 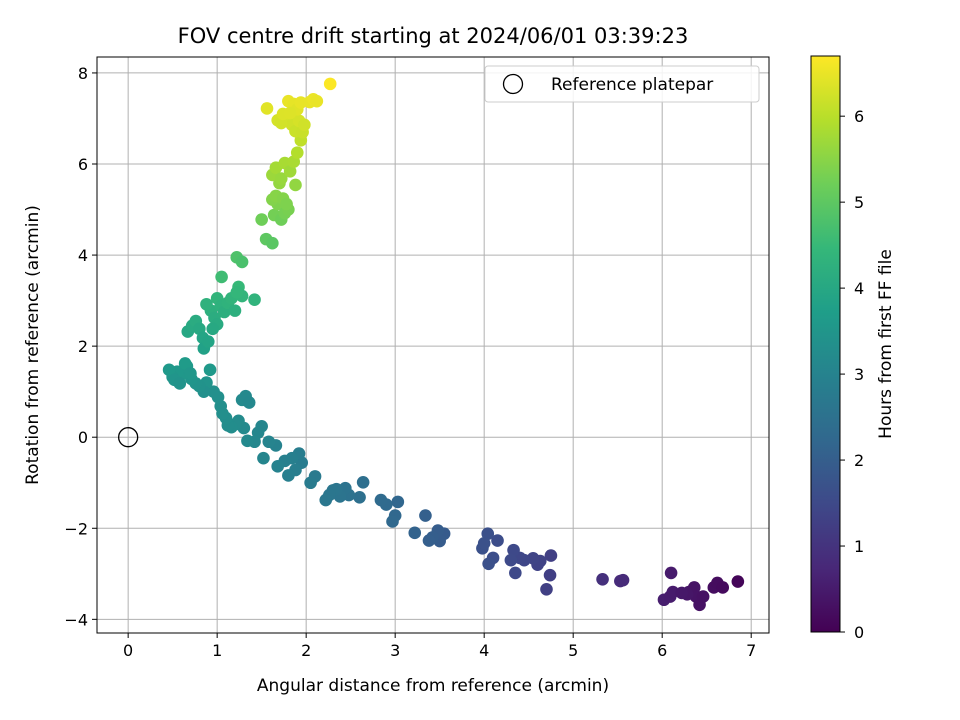 I want to click on x-tick-label: 4, so click(x=484, y=650).